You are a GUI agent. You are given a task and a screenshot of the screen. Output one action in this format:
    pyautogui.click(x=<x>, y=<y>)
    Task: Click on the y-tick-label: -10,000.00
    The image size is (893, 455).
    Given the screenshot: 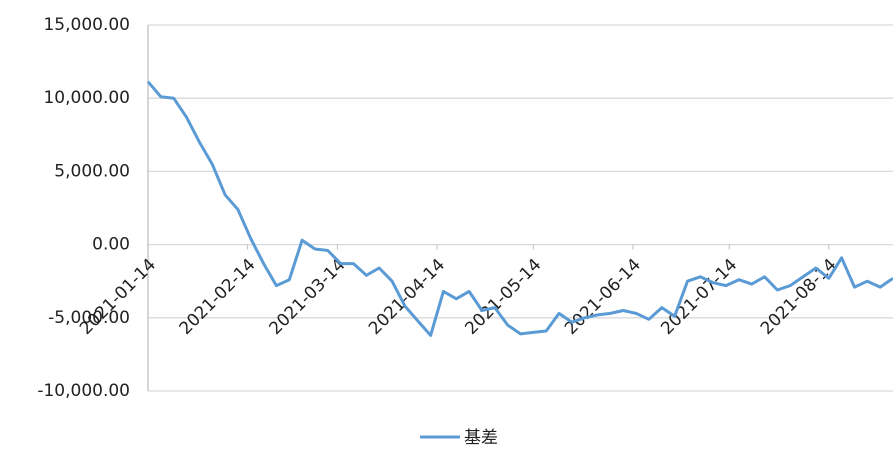 What is the action you would take?
    pyautogui.click(x=83, y=391)
    